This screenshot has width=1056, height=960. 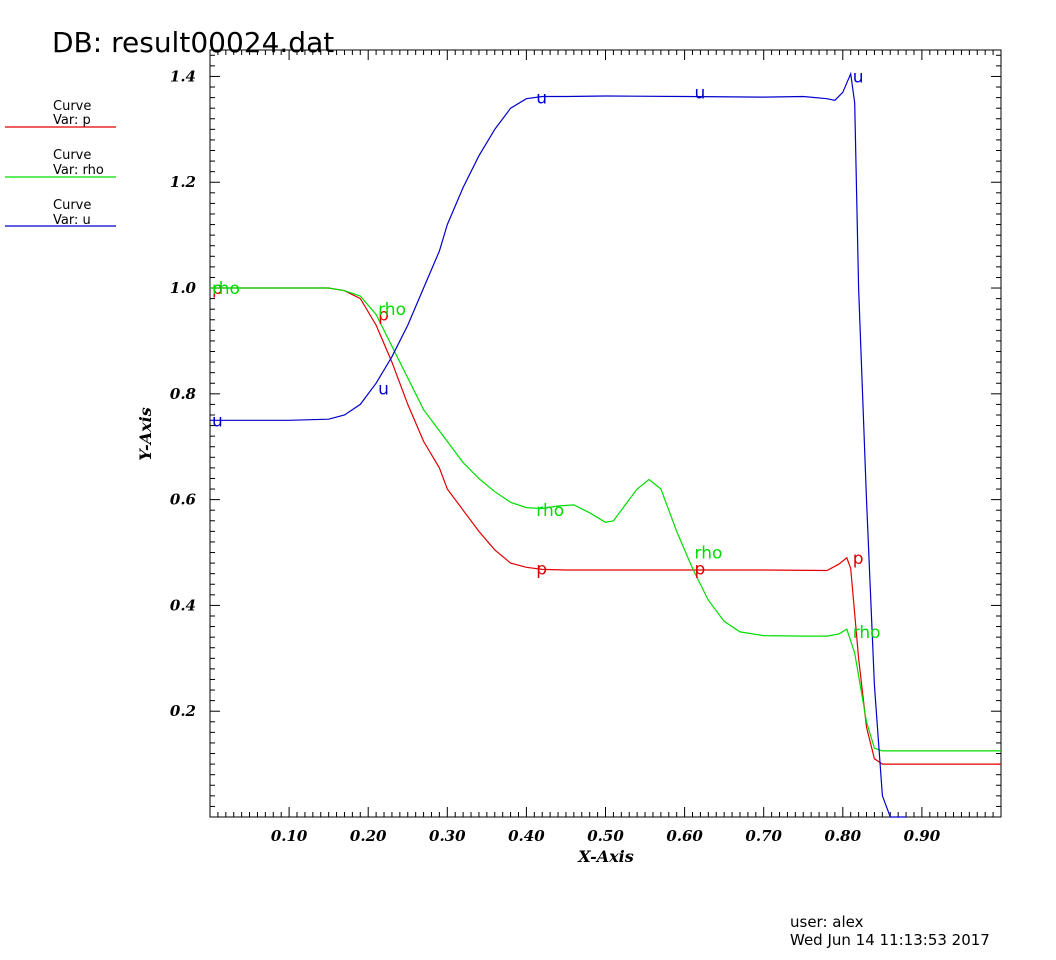 What do you see at coordinates (183, 288) in the screenshot?
I see `y-tick-label: 1.0` at bounding box center [183, 288].